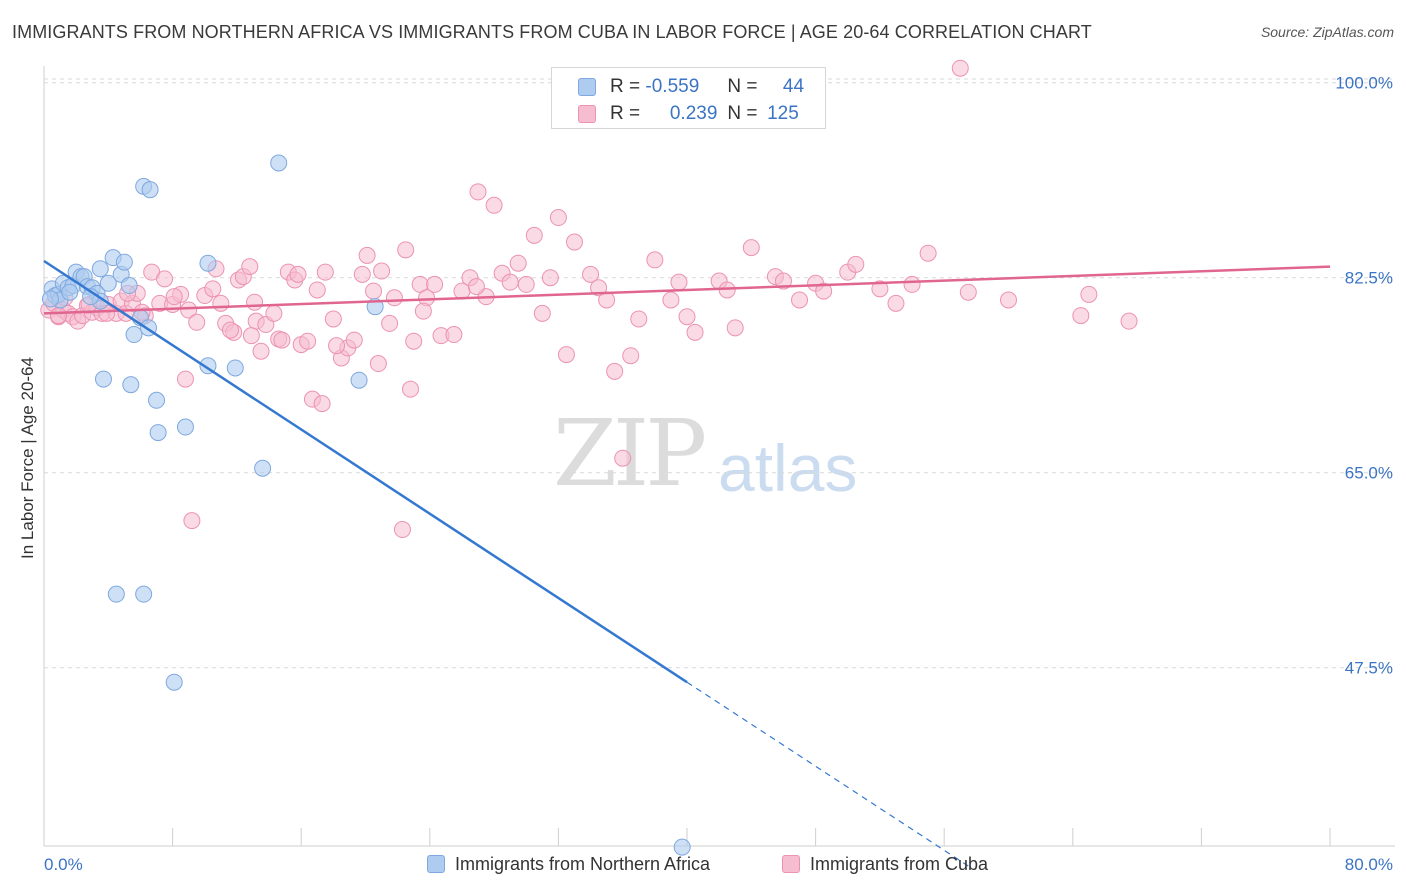 Image resolution: width=1406 pixels, height=892 pixels. I want to click on legend-label: Immigrants from Northern Africa, so click(583, 863).